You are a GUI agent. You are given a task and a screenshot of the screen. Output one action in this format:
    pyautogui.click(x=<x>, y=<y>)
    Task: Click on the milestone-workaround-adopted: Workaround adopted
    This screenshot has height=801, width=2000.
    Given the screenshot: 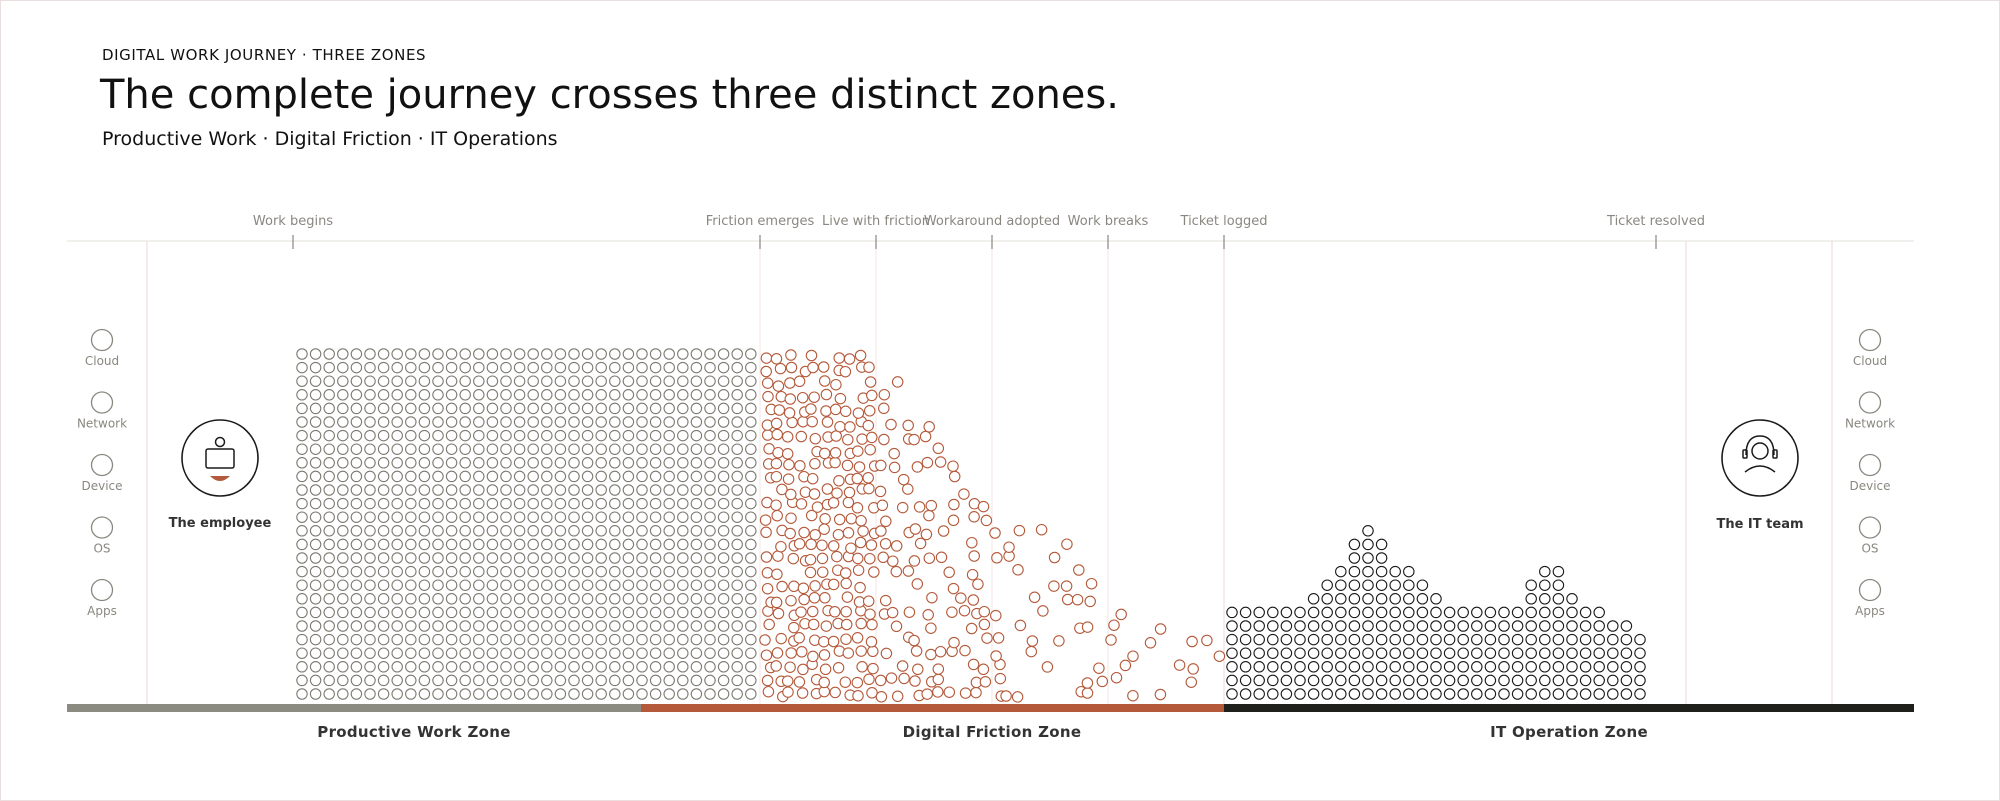 What is the action you would take?
    pyautogui.click(x=992, y=221)
    